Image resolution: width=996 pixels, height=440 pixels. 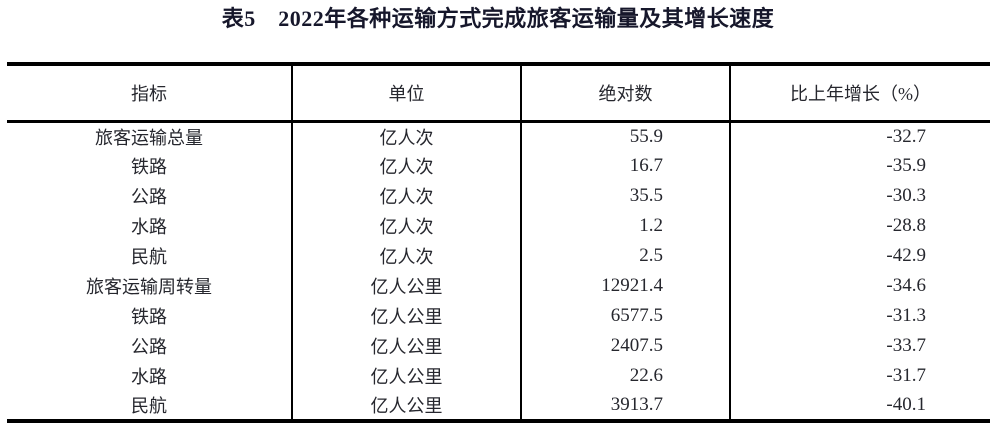 I want to click on cell-growth: -31.7, so click(x=906, y=375).